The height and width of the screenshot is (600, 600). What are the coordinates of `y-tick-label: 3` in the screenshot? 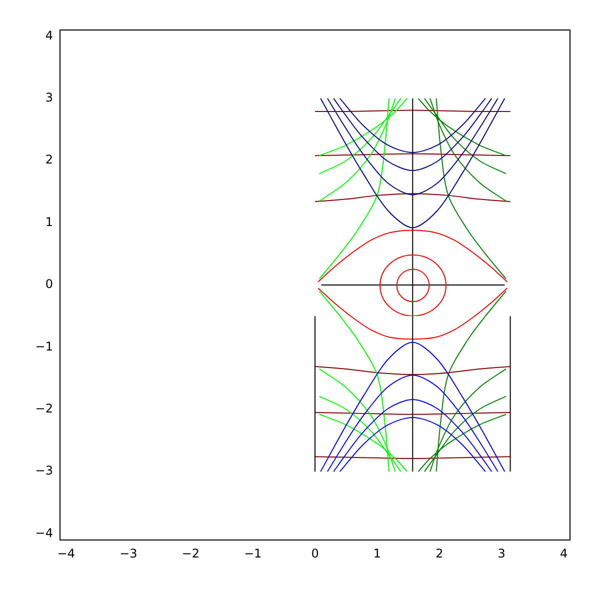 It's located at (49, 97).